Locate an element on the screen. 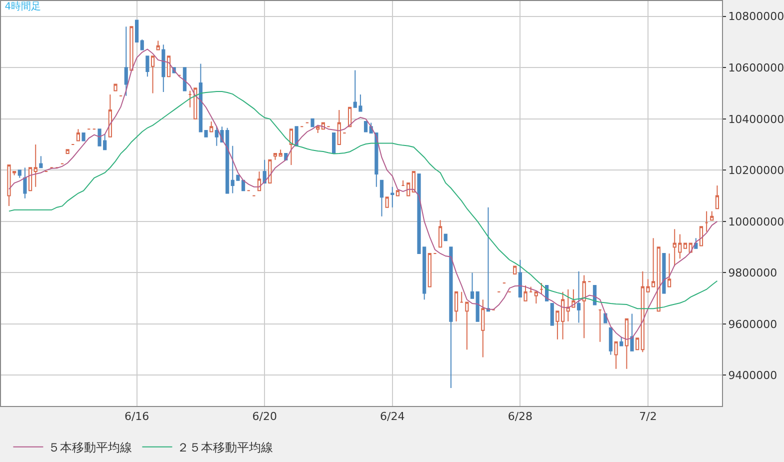 The height and width of the screenshot is (462, 784). x-tick-label: 6/16 is located at coordinates (137, 417).